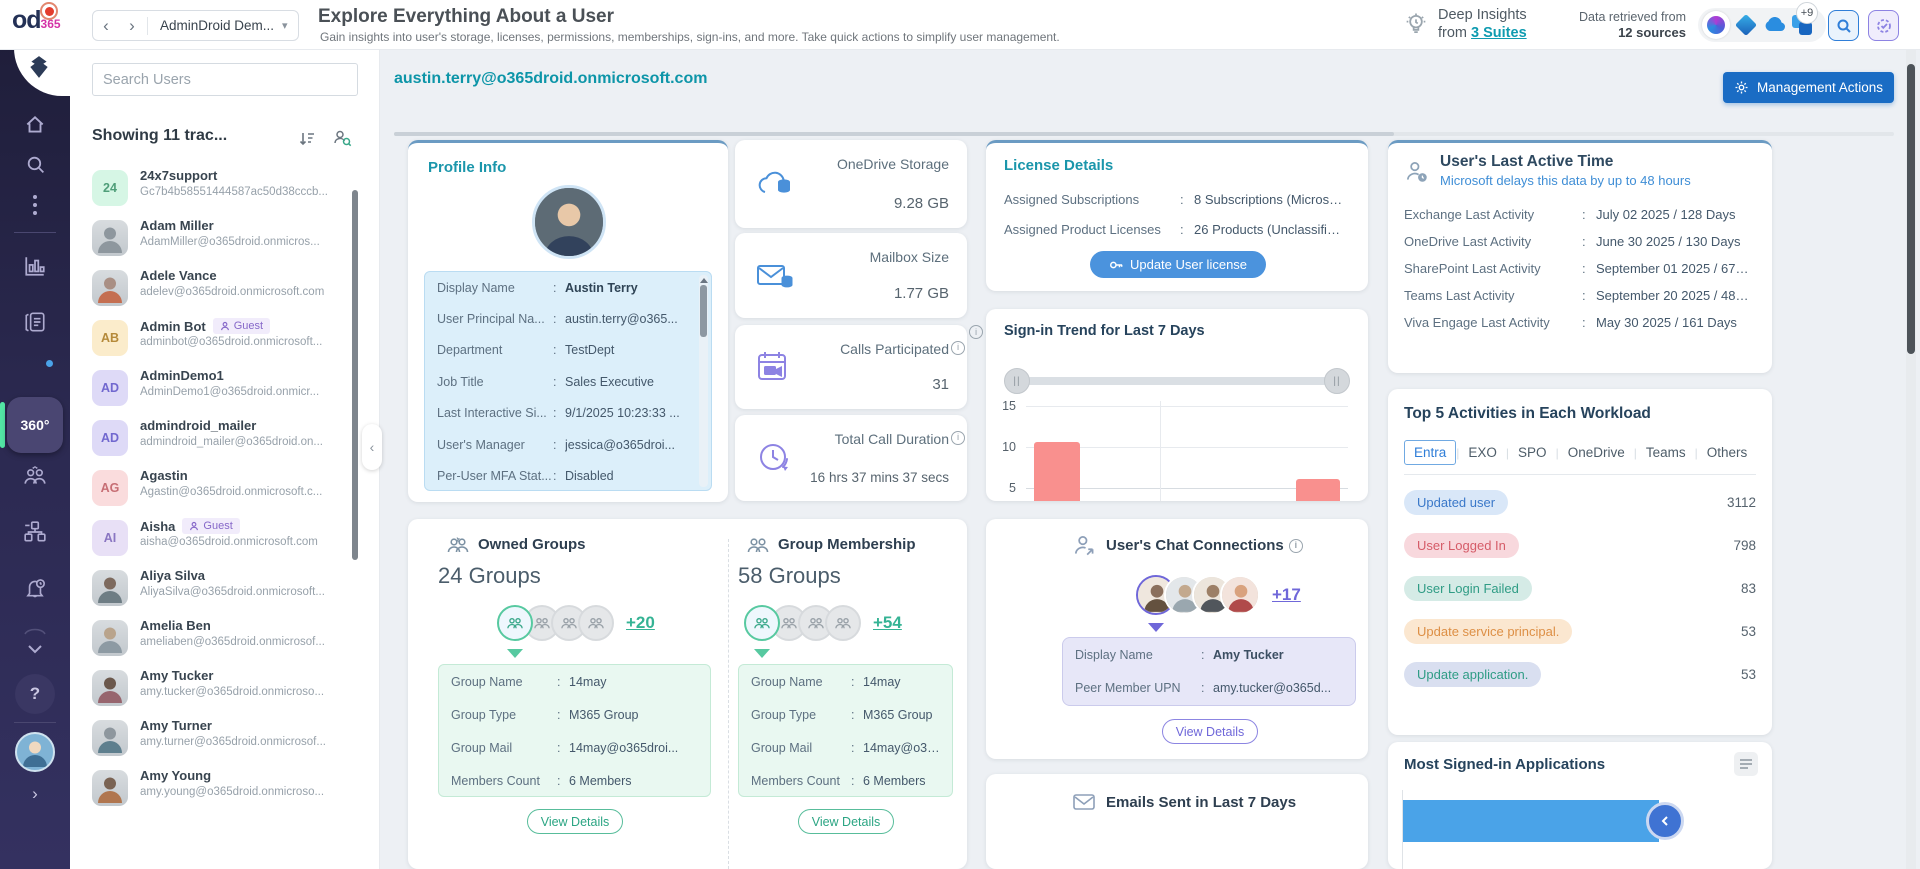 Image resolution: width=1920 pixels, height=869 pixels. I want to click on sidebar-expand-arrow: ›, so click(35, 794).